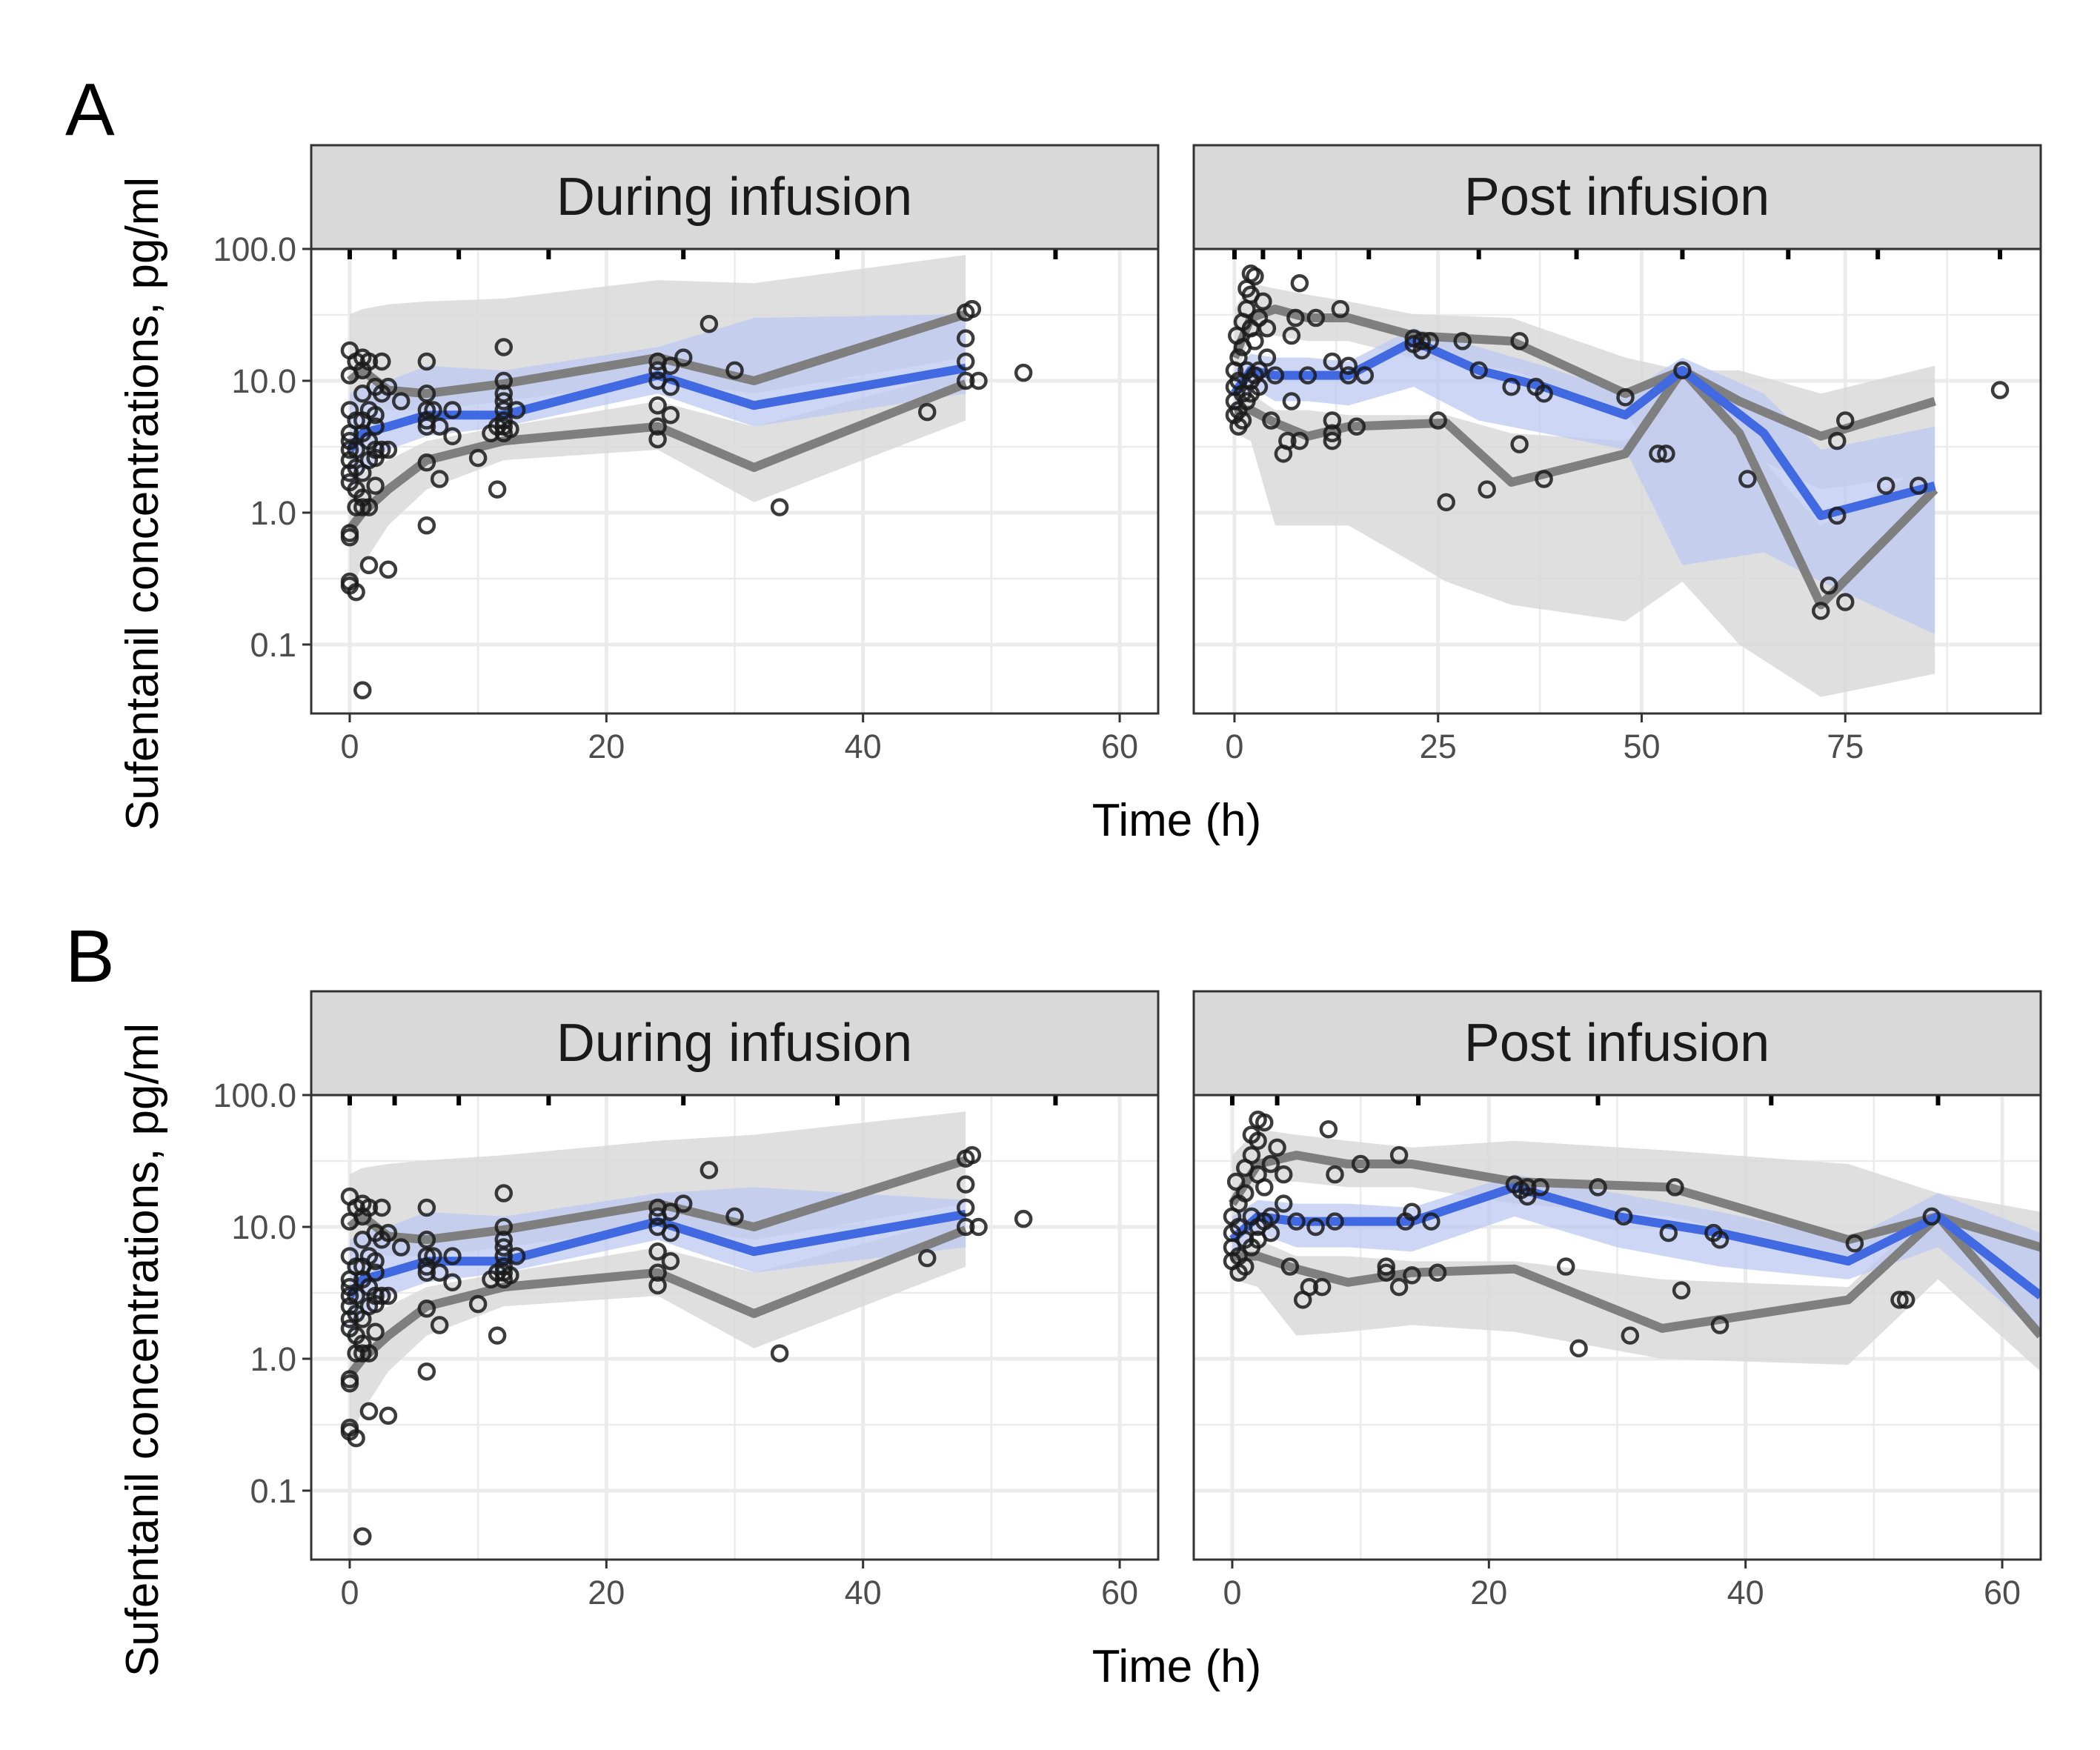 The image size is (2100, 1750). I want to click on data-layer, so click(686, 477).